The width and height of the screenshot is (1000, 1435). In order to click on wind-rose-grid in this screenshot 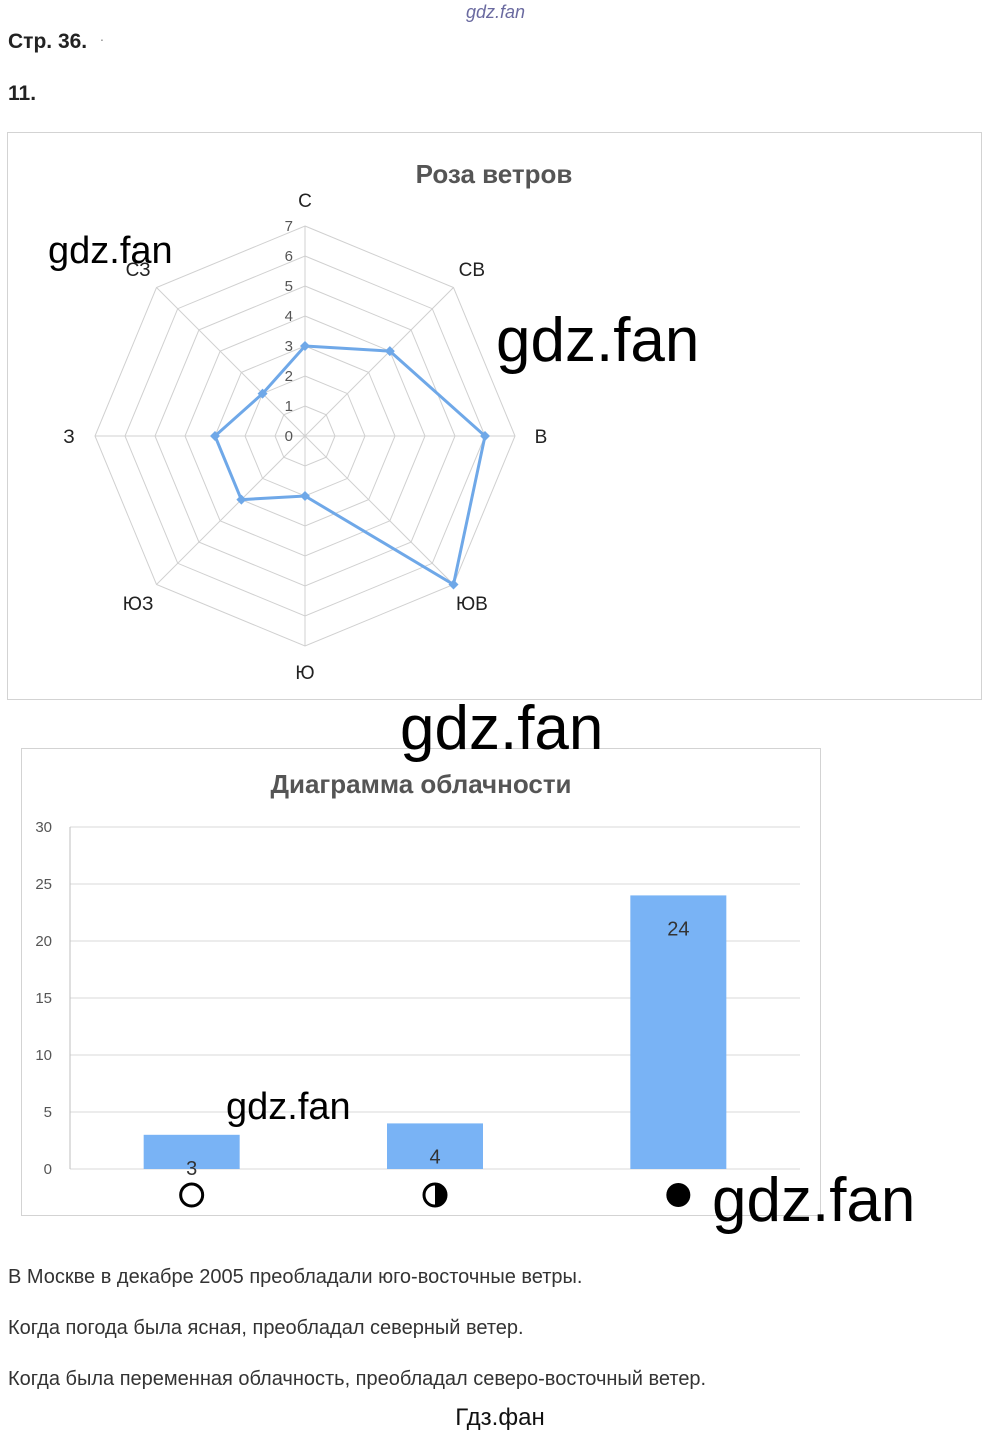, I will do `click(305, 436)`.